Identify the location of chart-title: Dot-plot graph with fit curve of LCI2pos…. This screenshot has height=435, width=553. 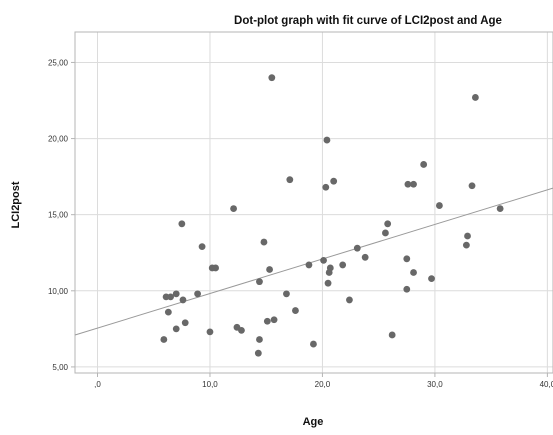
(368, 21).